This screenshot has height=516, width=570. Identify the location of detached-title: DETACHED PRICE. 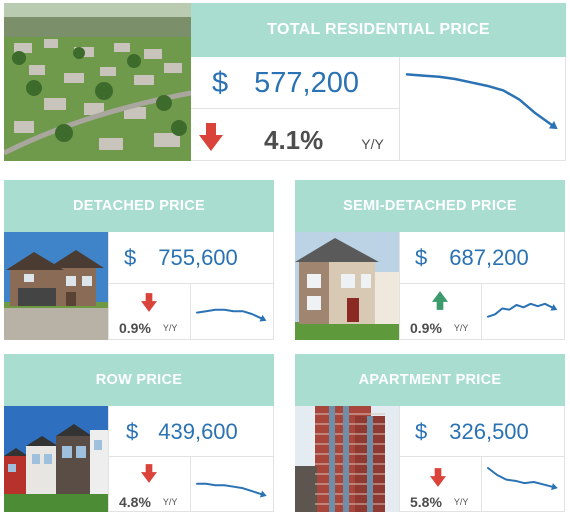
(139, 206).